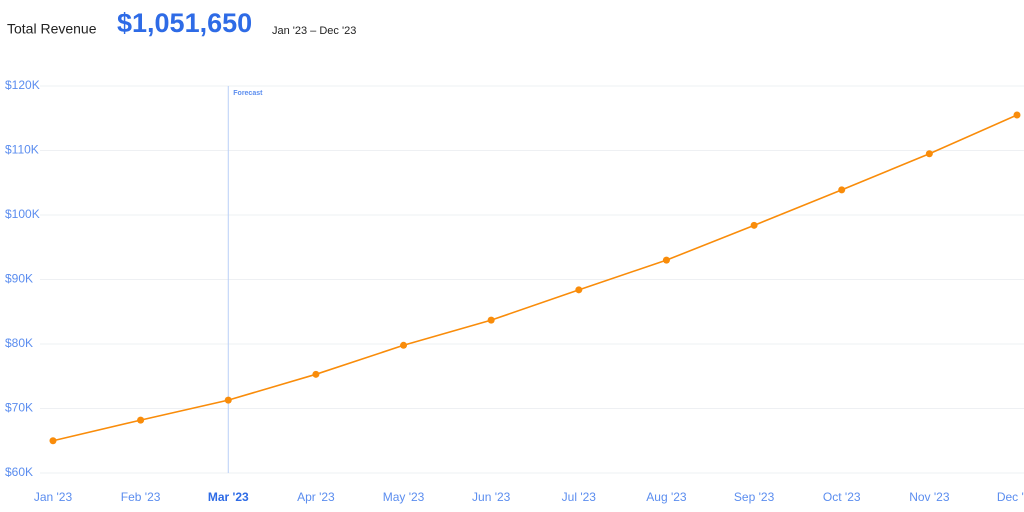 The width and height of the screenshot is (1024, 512). What do you see at coordinates (929, 497) in the screenshot?
I see `x-tick-label: Nov '23` at bounding box center [929, 497].